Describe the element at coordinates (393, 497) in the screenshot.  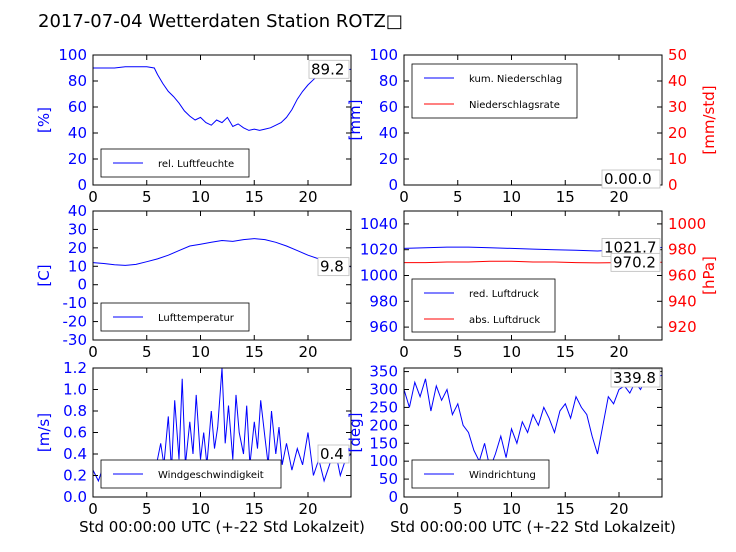
I see `y-tick-label-winddirection: 0` at that location.